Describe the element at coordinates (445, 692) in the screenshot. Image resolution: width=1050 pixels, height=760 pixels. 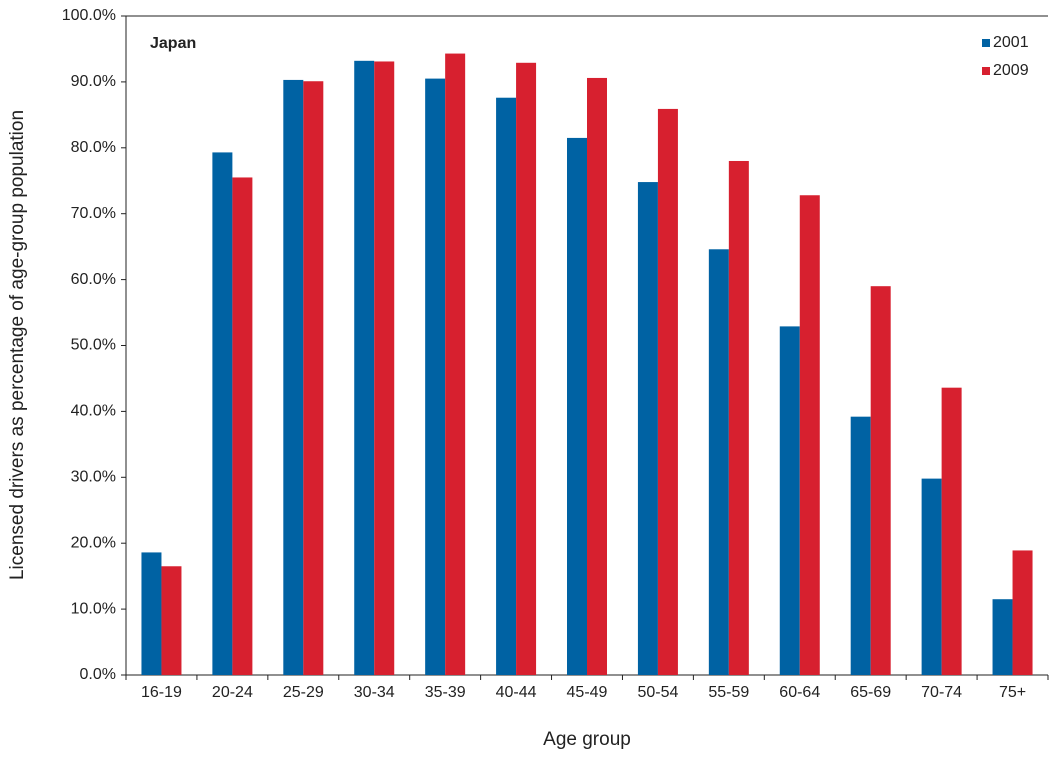
I see `x-tick-label: 35-39` at that location.